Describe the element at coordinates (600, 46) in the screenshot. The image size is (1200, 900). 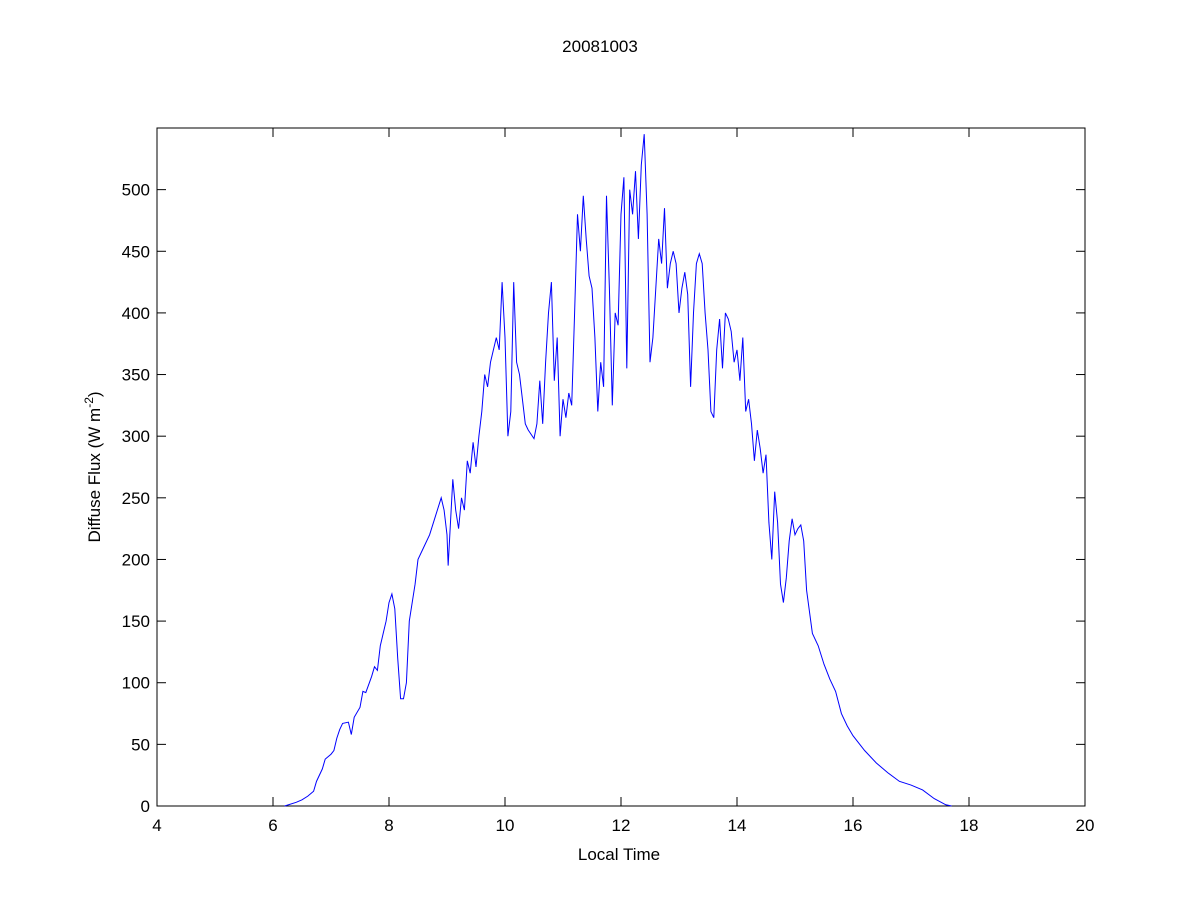
I see `chart-title: 20081003` at that location.